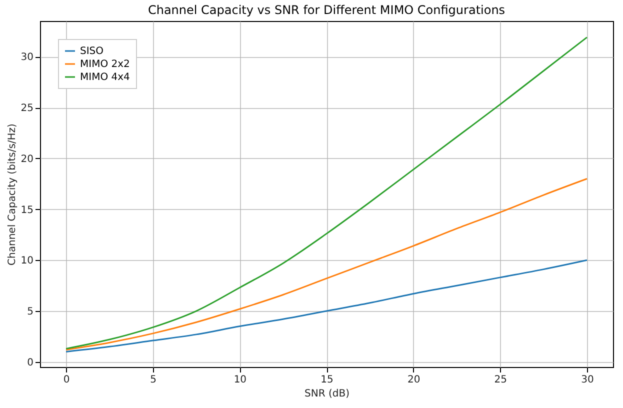 This screenshot has width=623, height=408. Describe the element at coordinates (27, 159) in the screenshot. I see `y-tick-label: 20` at that location.